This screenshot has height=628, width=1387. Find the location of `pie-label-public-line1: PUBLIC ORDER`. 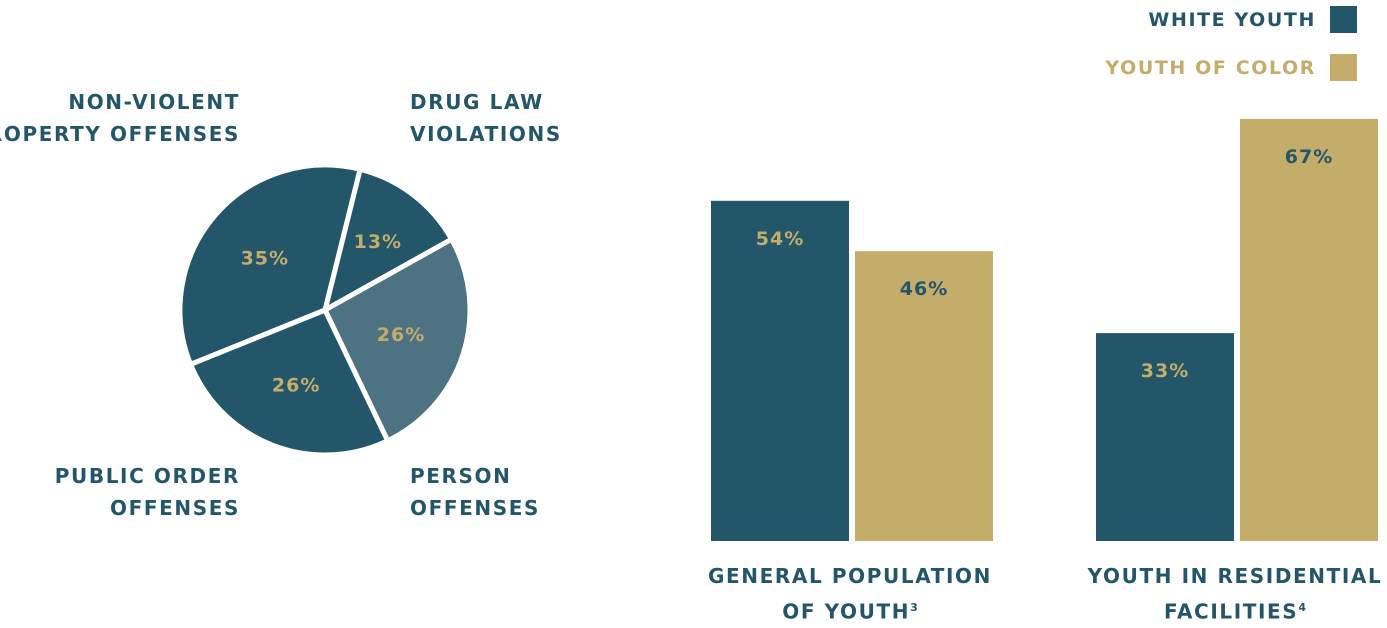

pie-label-public-line1: PUBLIC ORDER is located at coordinates (147, 476).